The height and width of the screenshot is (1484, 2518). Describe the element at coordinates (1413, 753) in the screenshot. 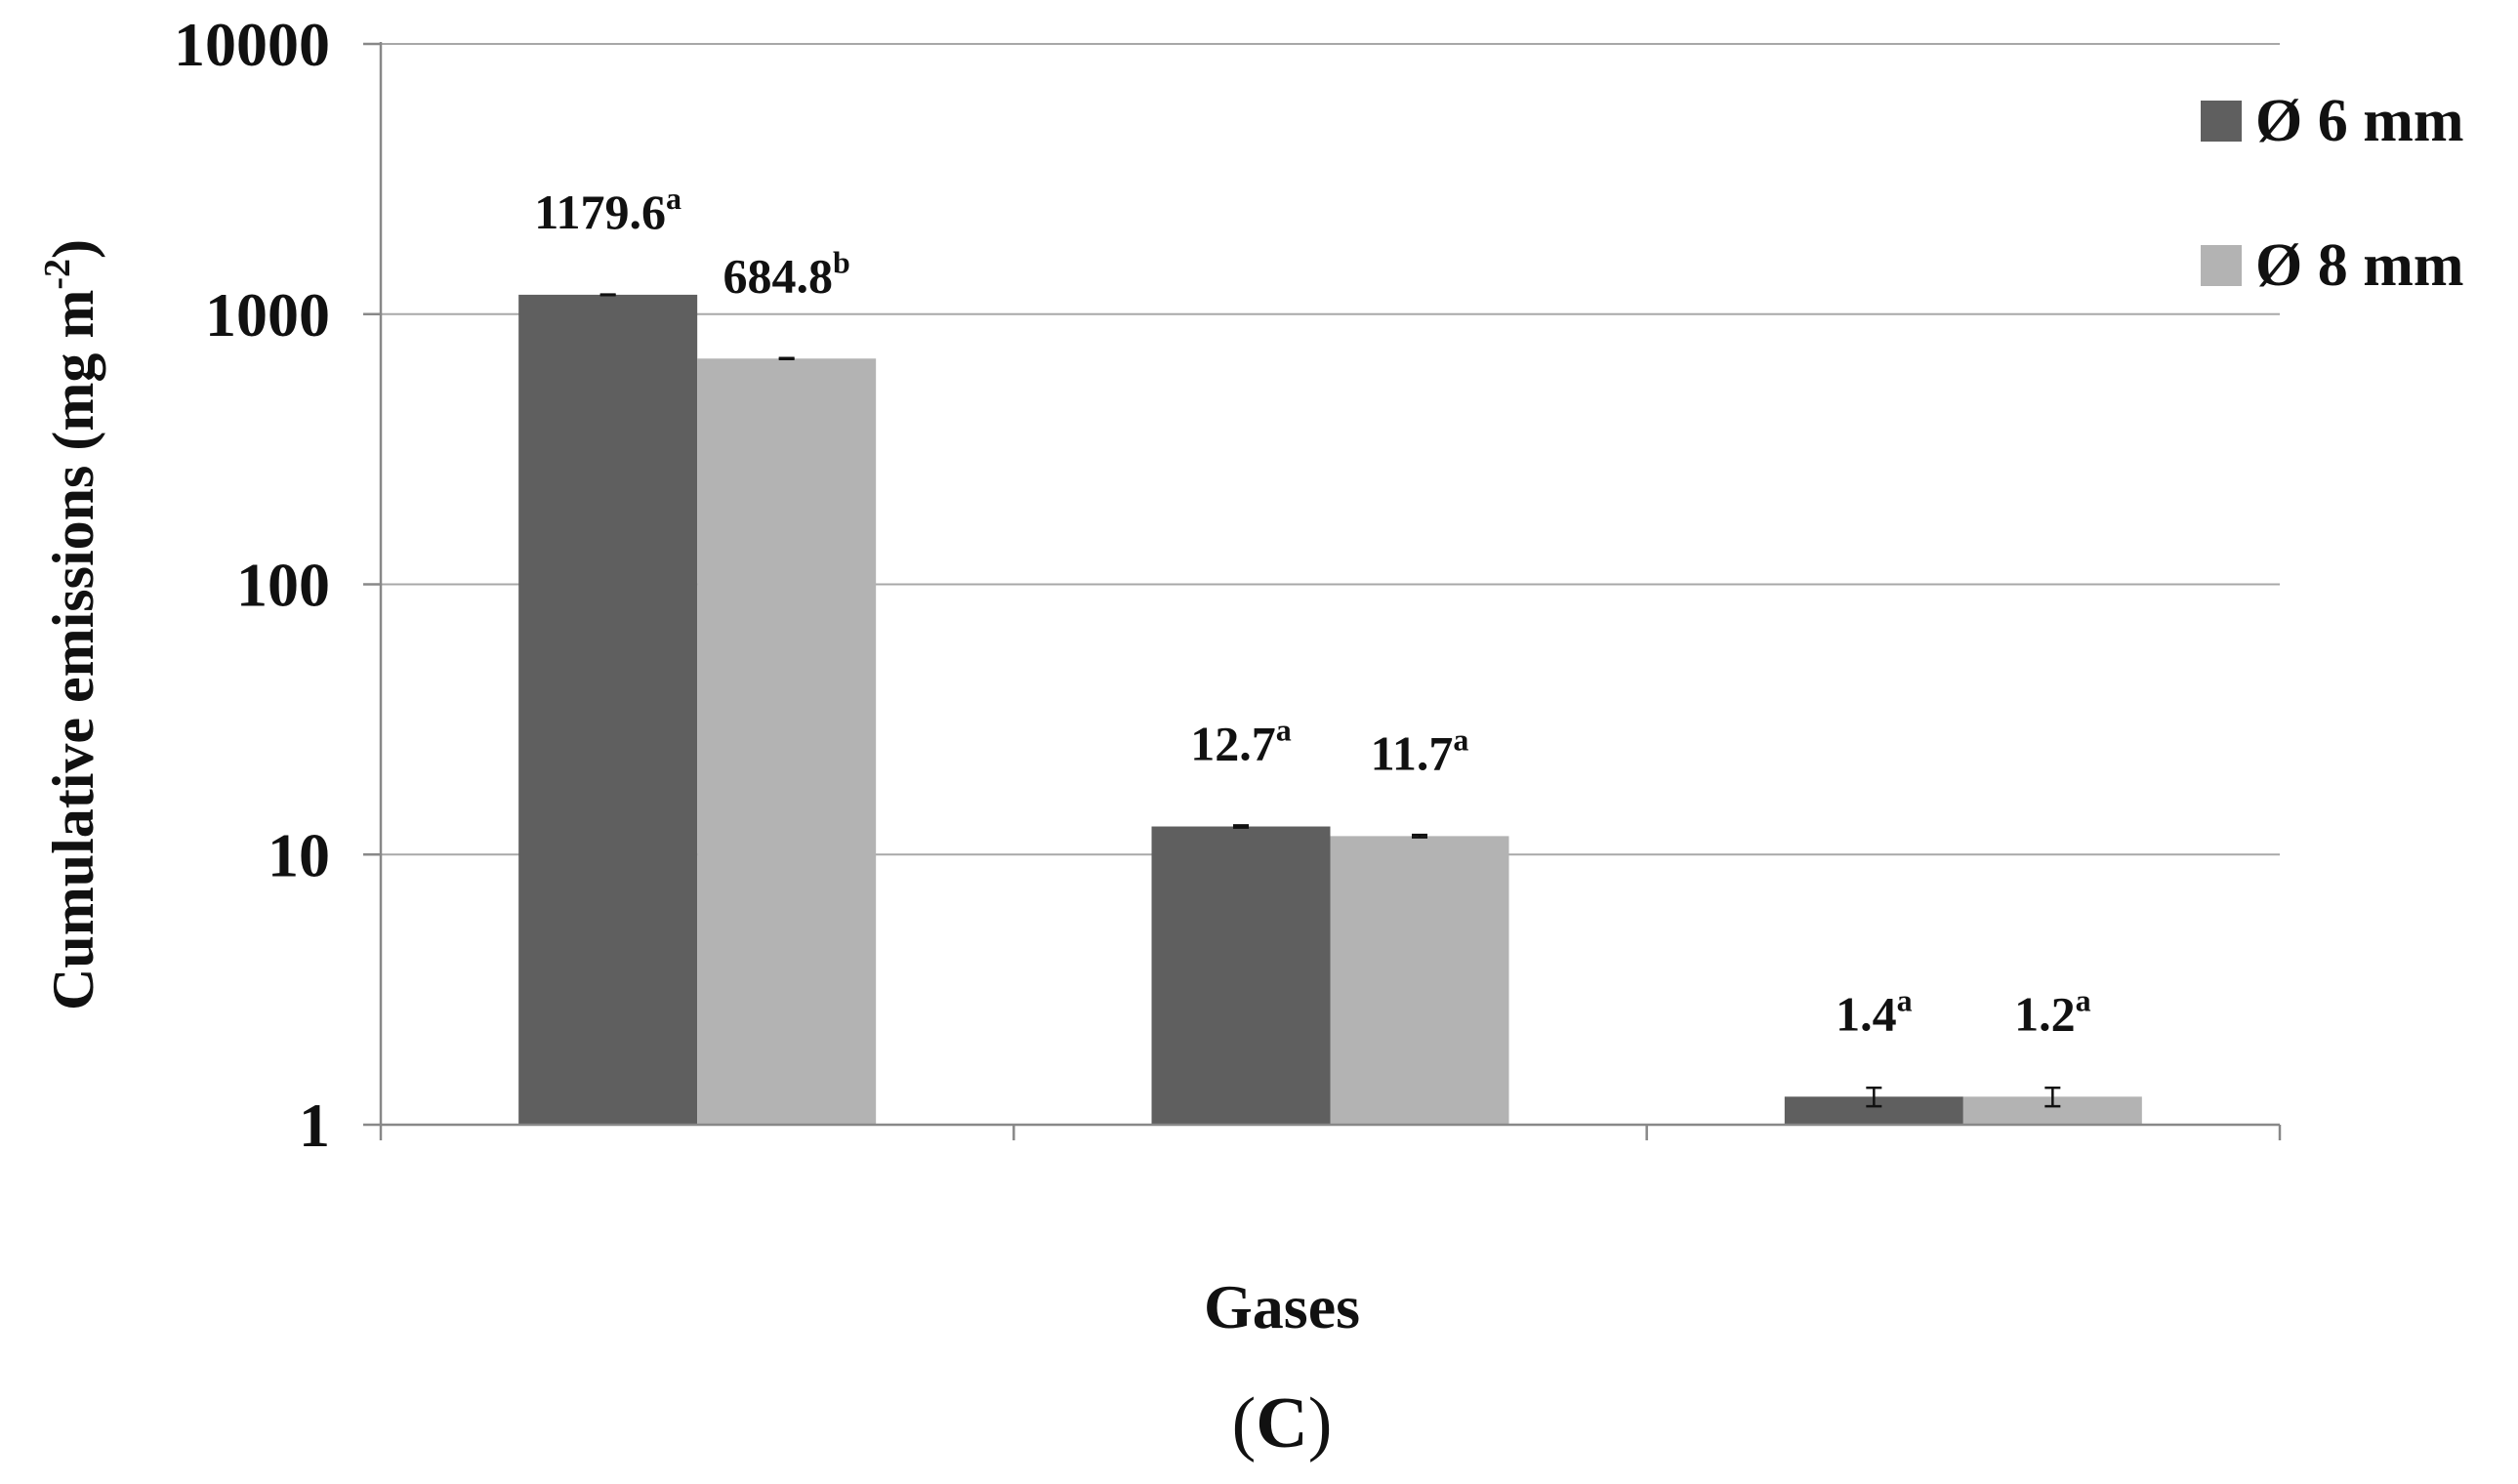

I see `data-label-value: 11.7` at that location.